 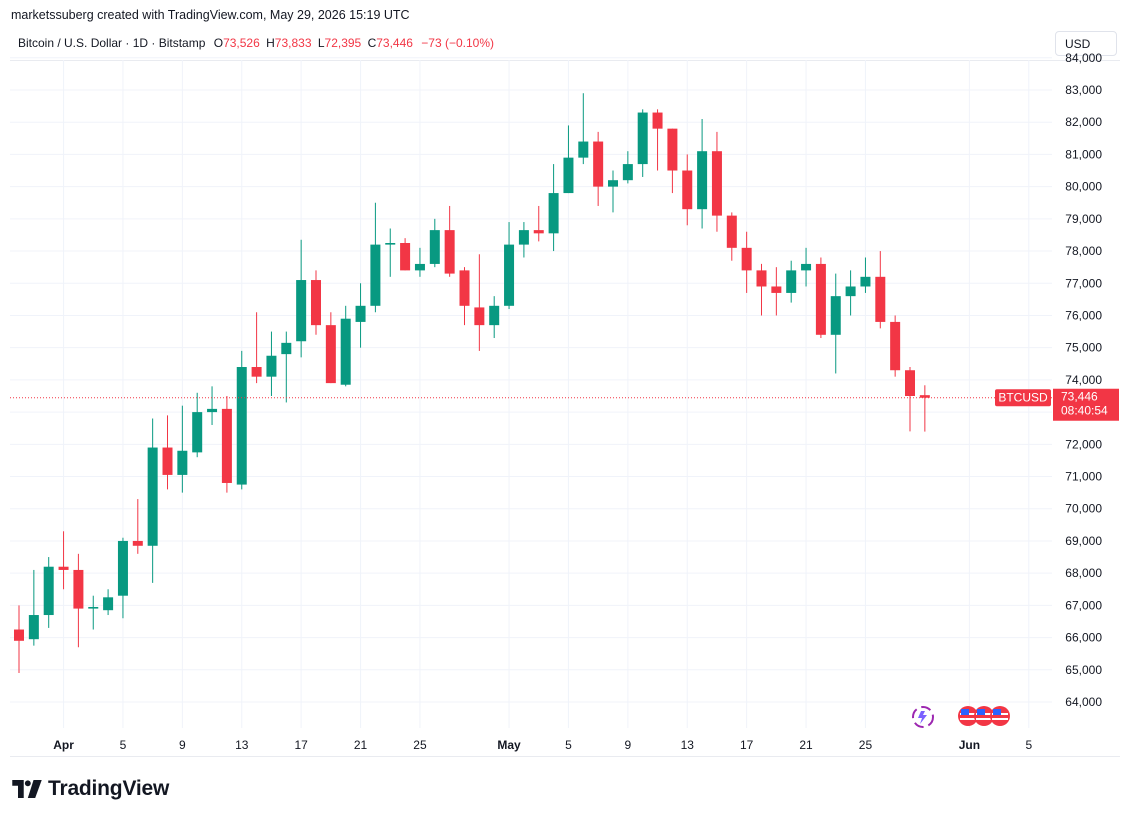 What do you see at coordinates (112, 43) in the screenshot?
I see `symbol-title: Bitcoin / U.S. Dollar · 1D · Bitstamp` at bounding box center [112, 43].